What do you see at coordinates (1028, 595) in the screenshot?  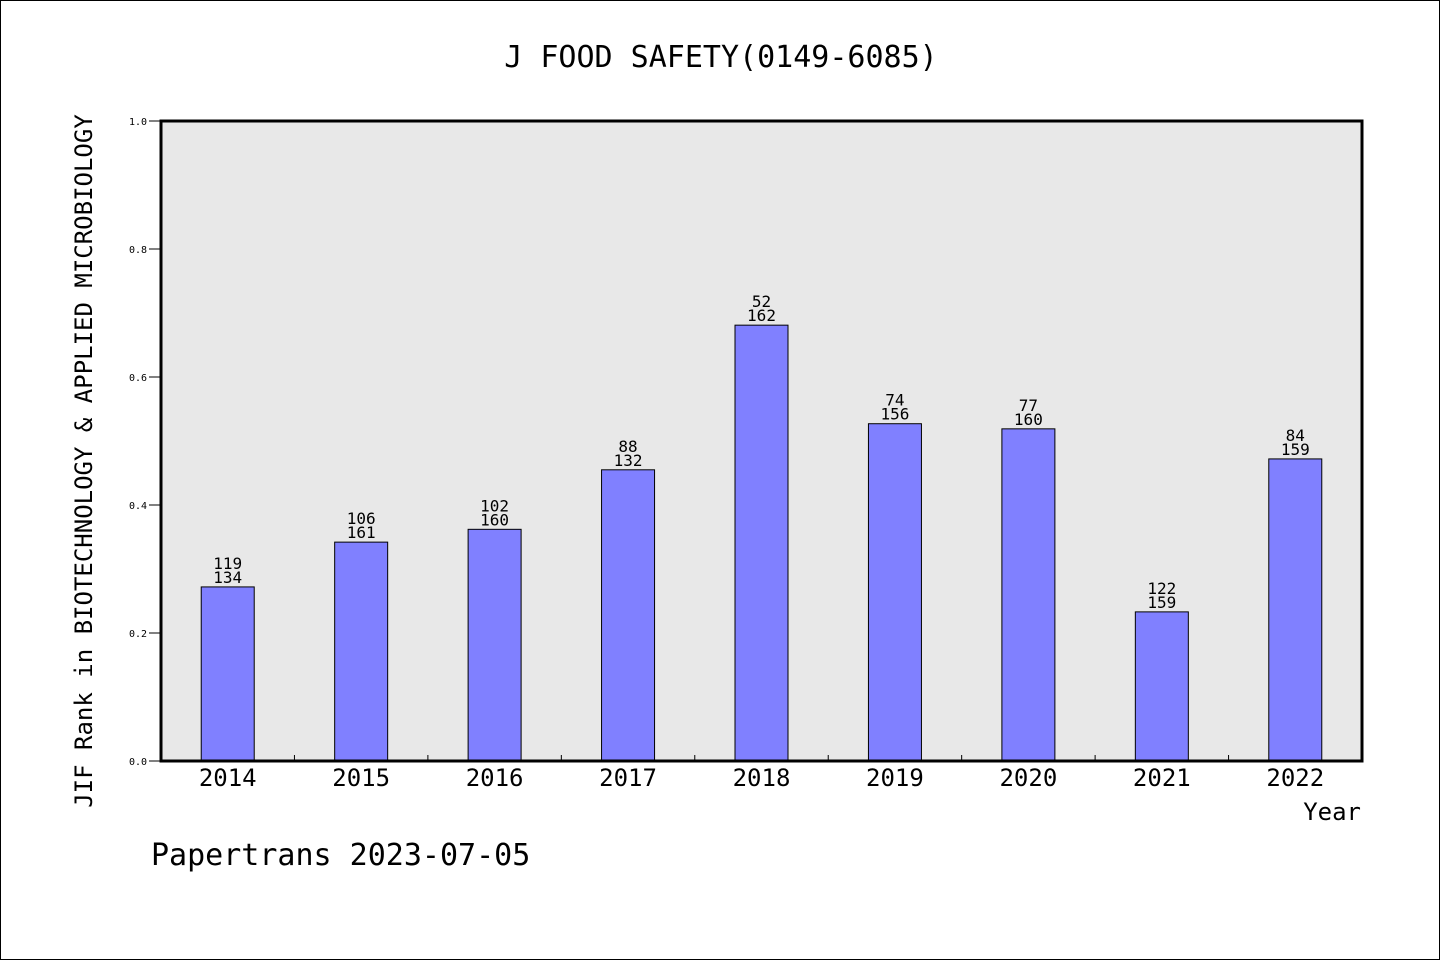 I see `bar-2020` at bounding box center [1028, 595].